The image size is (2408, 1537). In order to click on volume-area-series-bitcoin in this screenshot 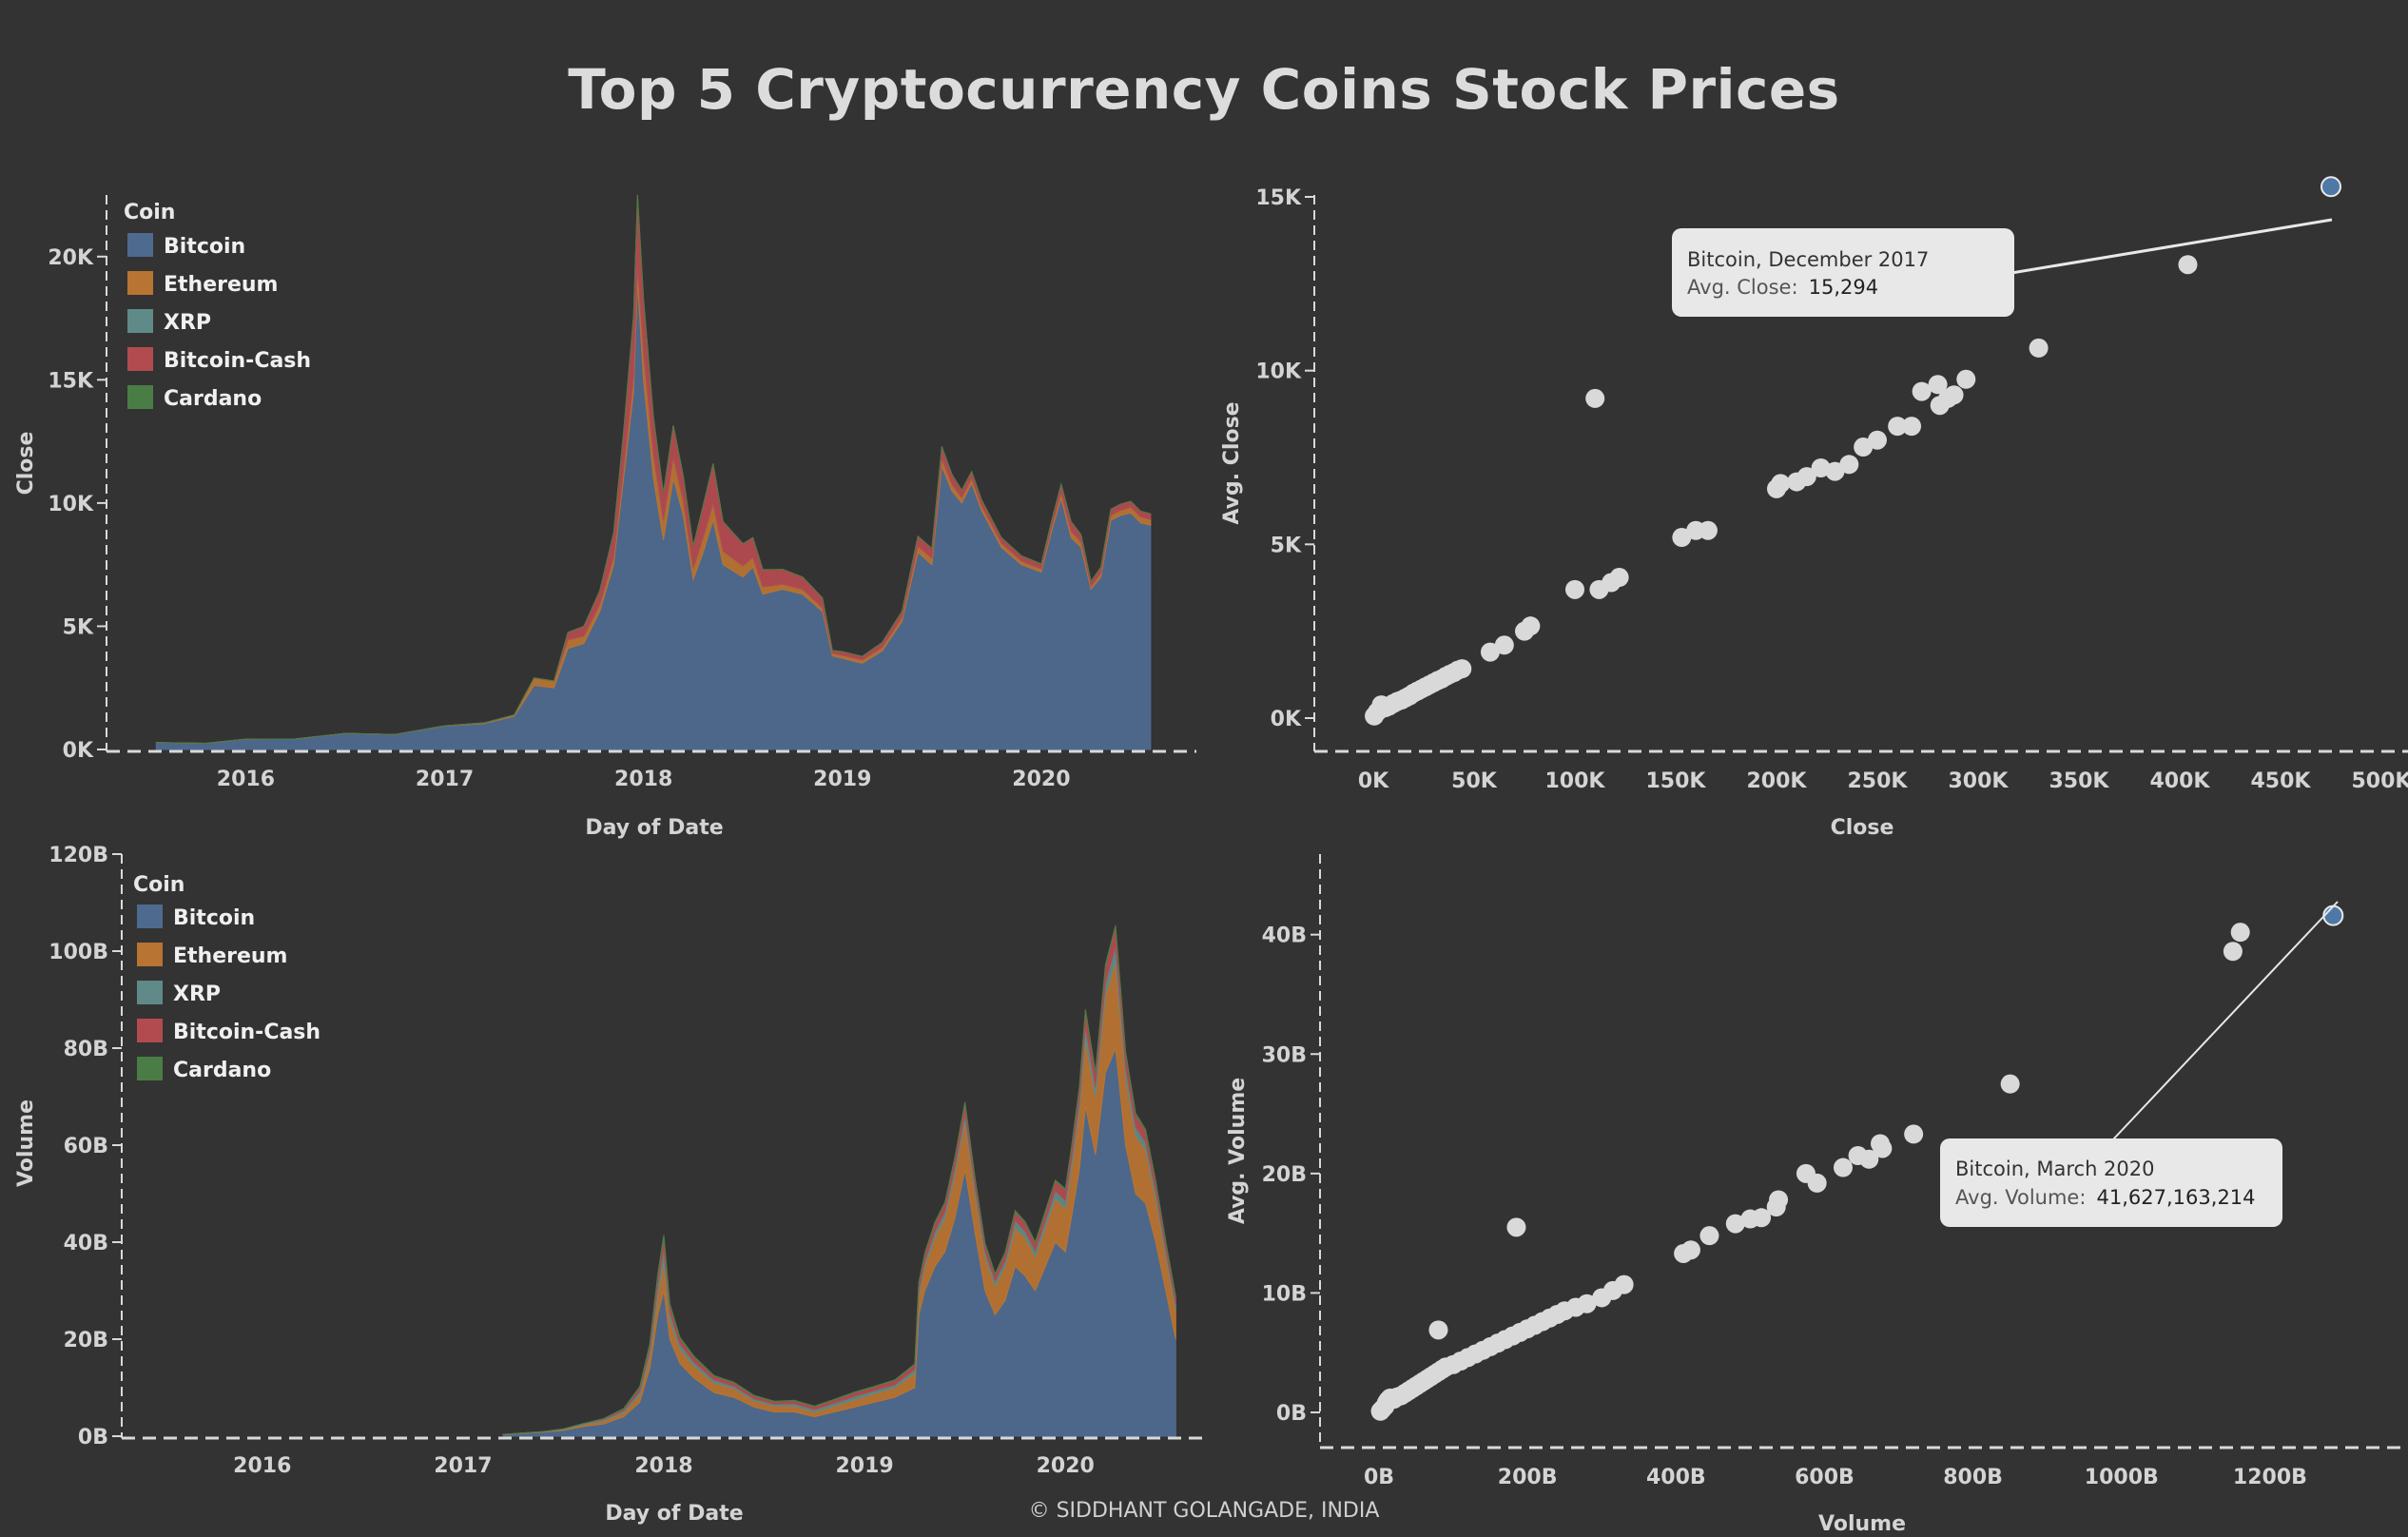, I will do `click(839, 1242)`.